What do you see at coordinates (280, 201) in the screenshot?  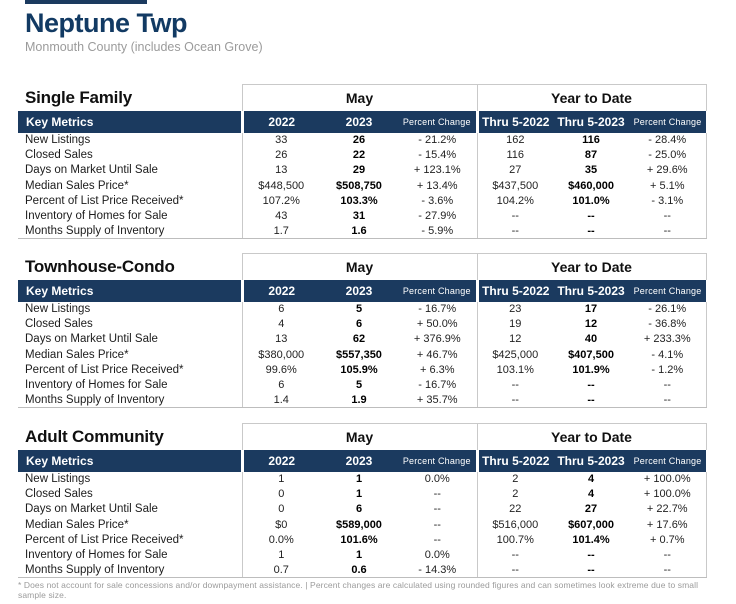 I see `value-may-2022: 107.2%` at bounding box center [280, 201].